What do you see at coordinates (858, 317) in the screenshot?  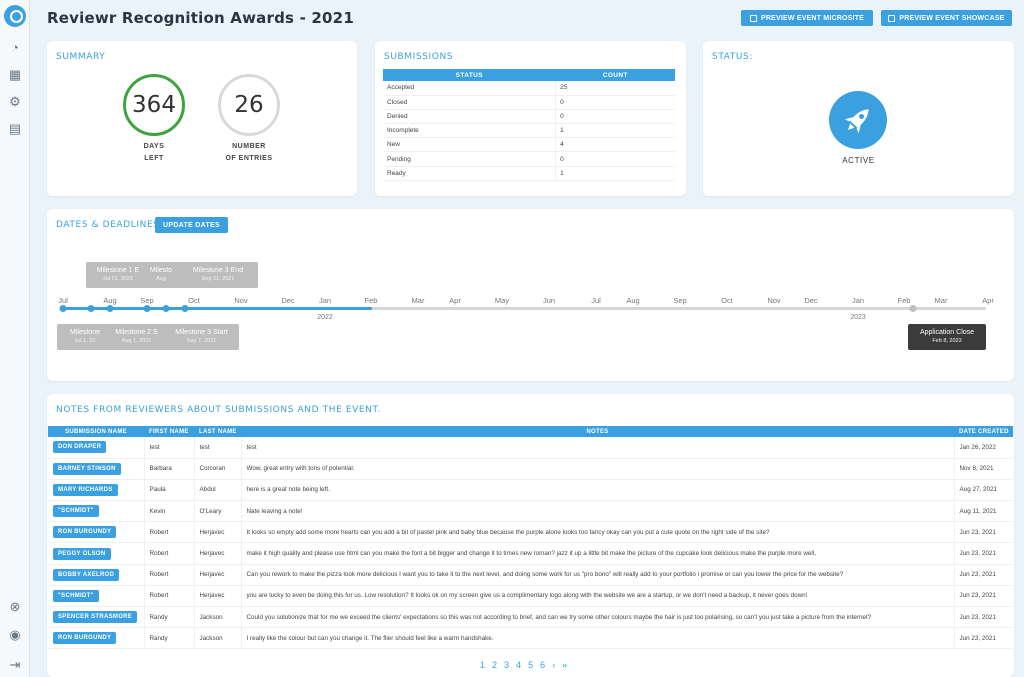 I see `year-label: 2023` at bounding box center [858, 317].